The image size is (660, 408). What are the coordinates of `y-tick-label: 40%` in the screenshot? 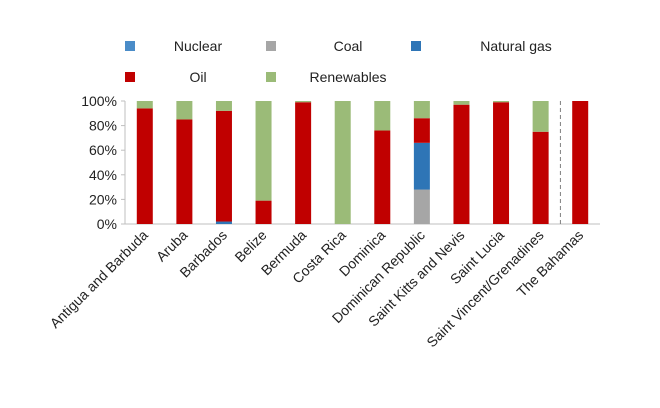 It's located at (103, 175).